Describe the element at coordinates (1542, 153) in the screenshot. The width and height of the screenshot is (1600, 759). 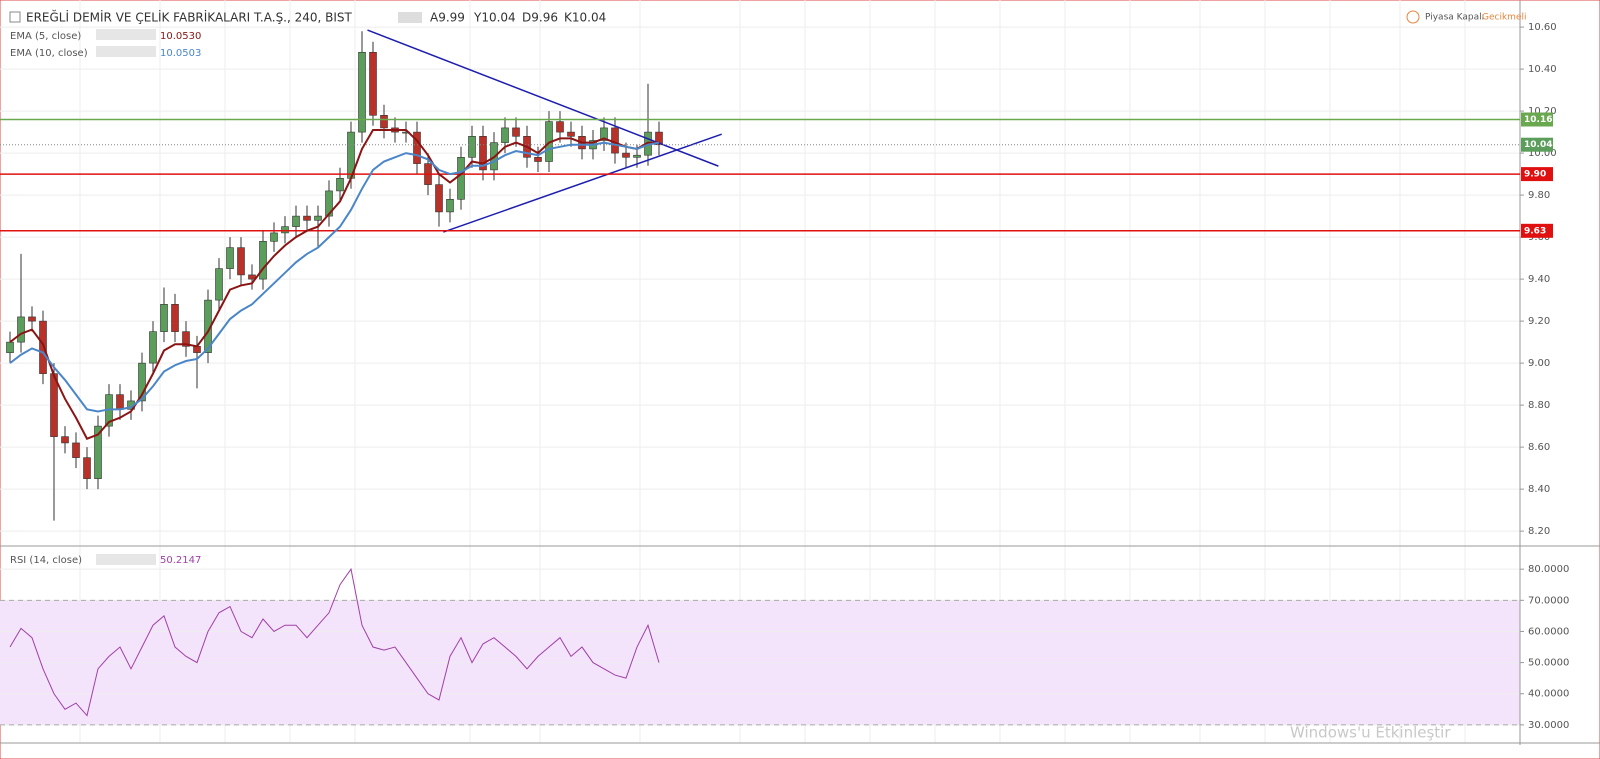
I see `y-tick-label: 10.00` at that location.